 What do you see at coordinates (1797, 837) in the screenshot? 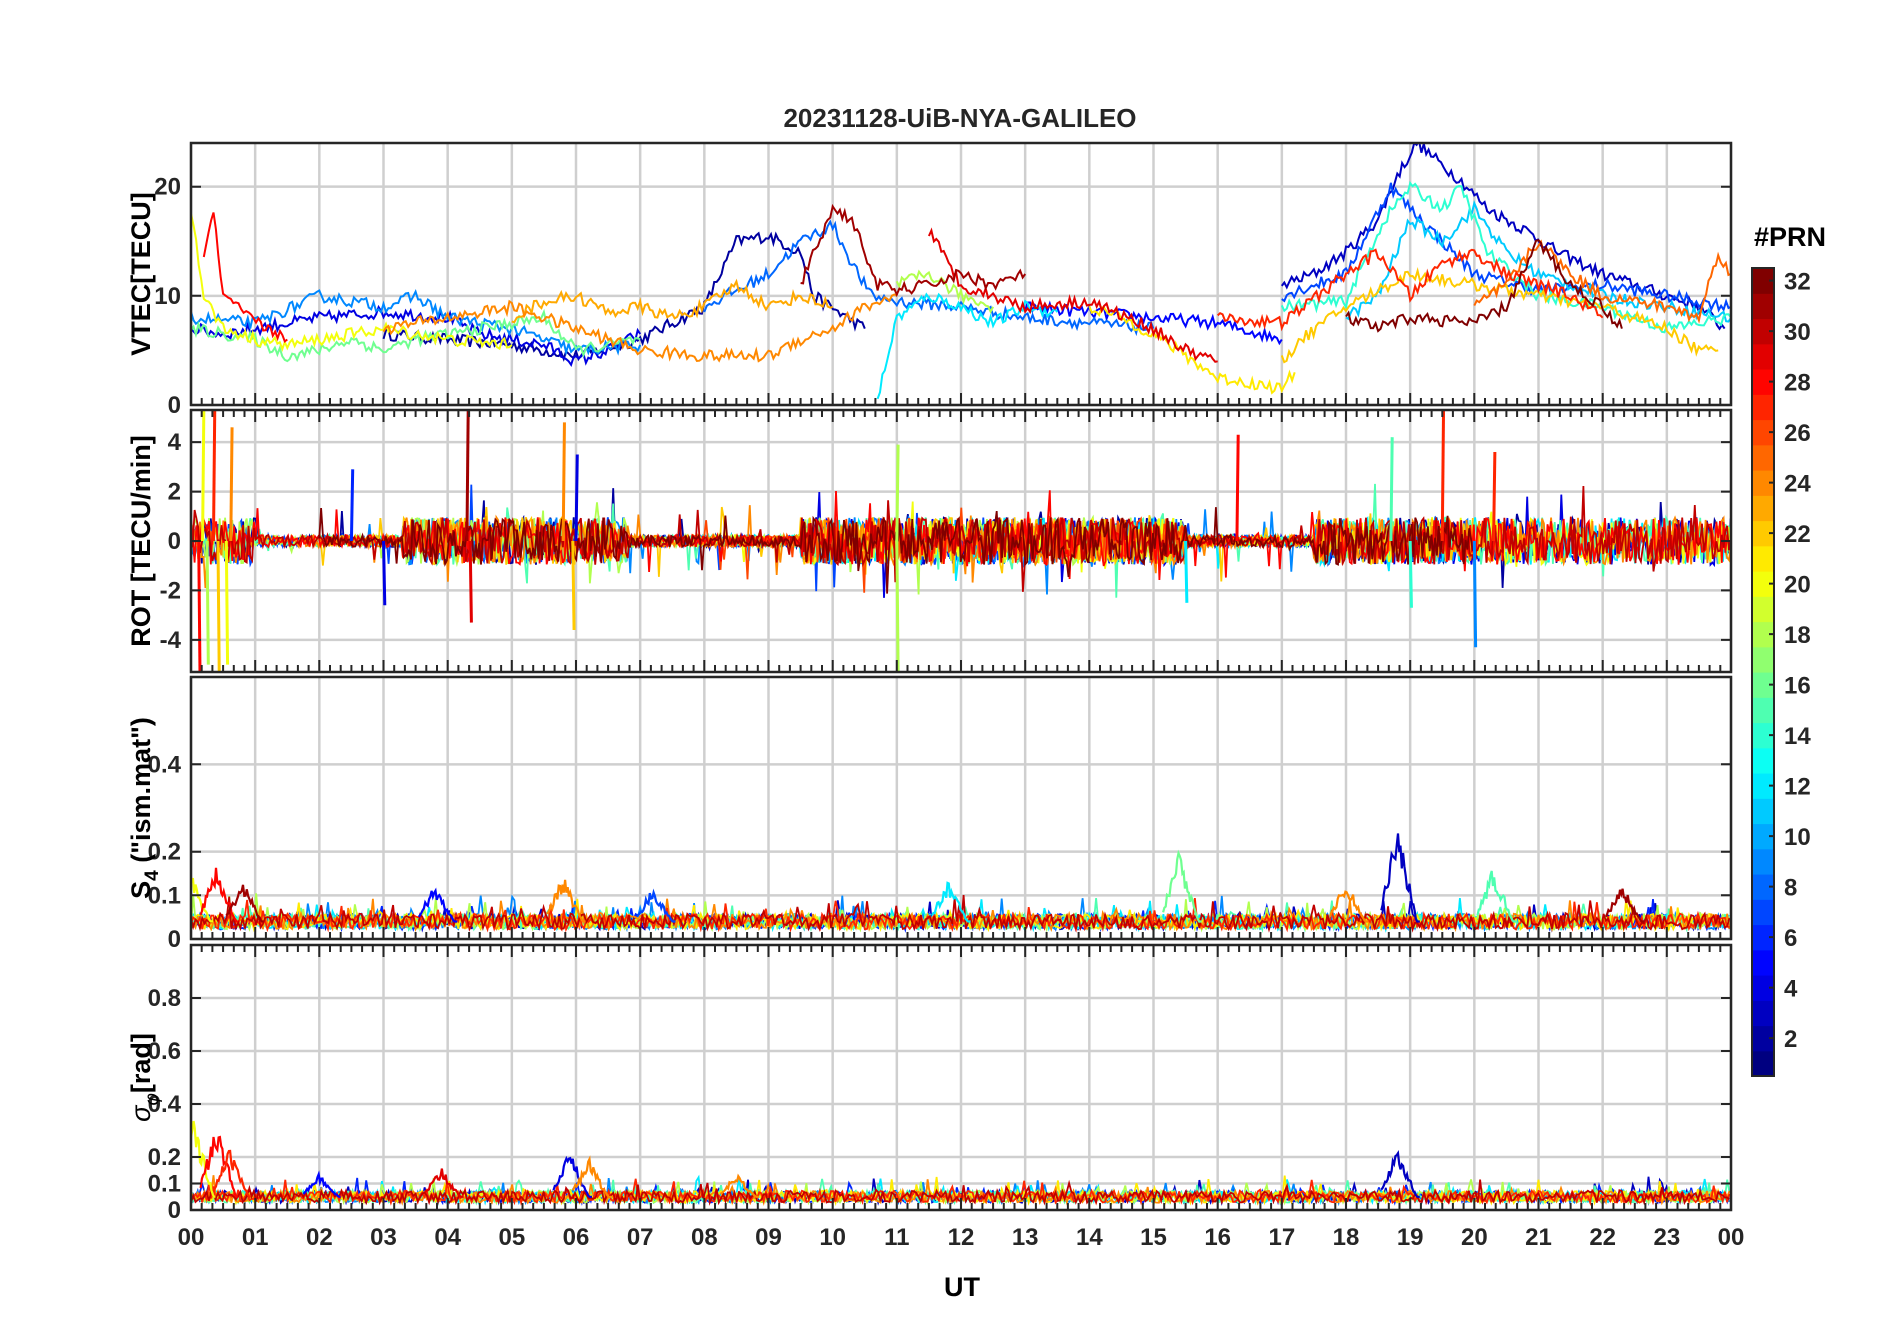
I see `colorbar-tick-label: 10` at bounding box center [1797, 837].